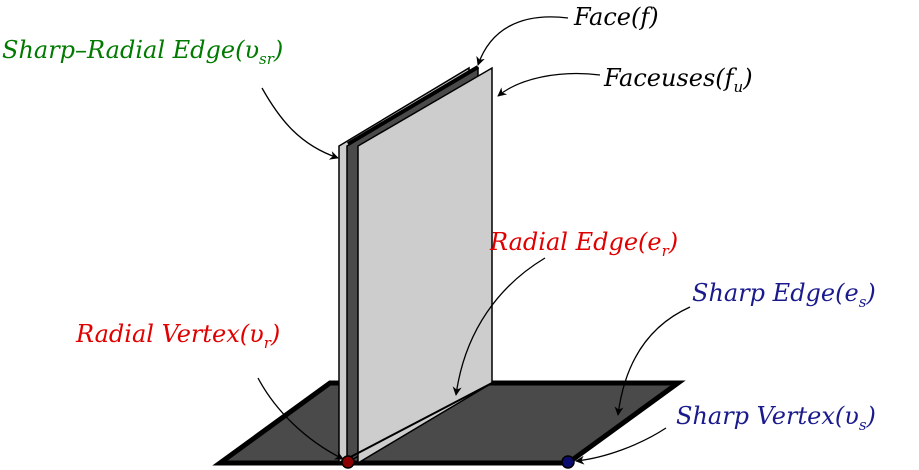 The image size is (919, 470). Describe the element at coordinates (177, 336) in the screenshot. I see `label-radial-vertex: Radial Vertex(υr)` at that location.